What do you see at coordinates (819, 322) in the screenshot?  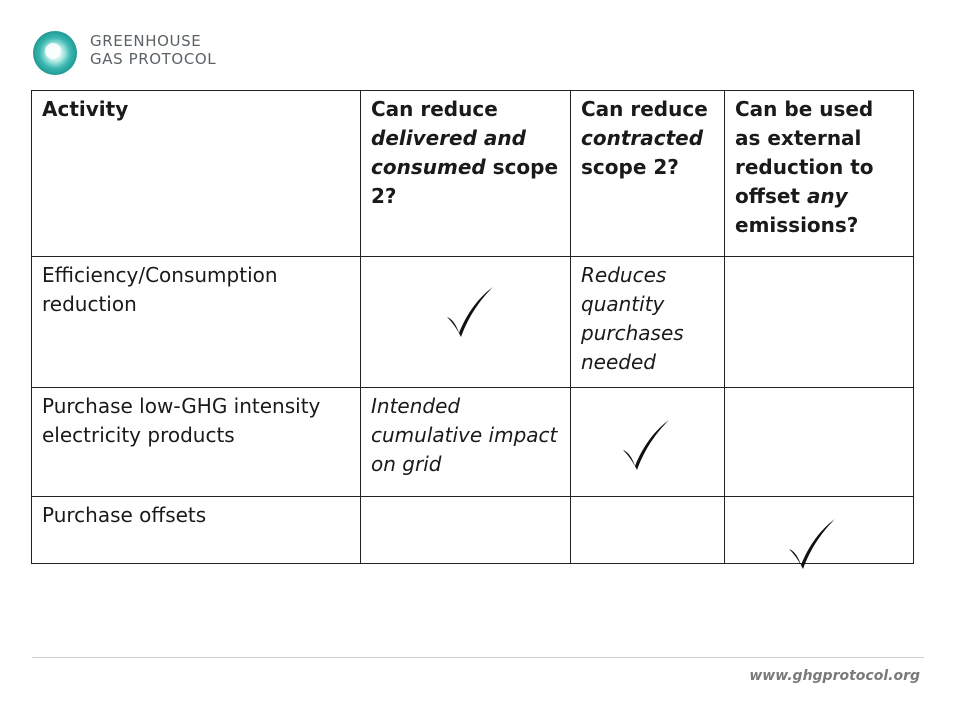 I see `row1-col4` at bounding box center [819, 322].